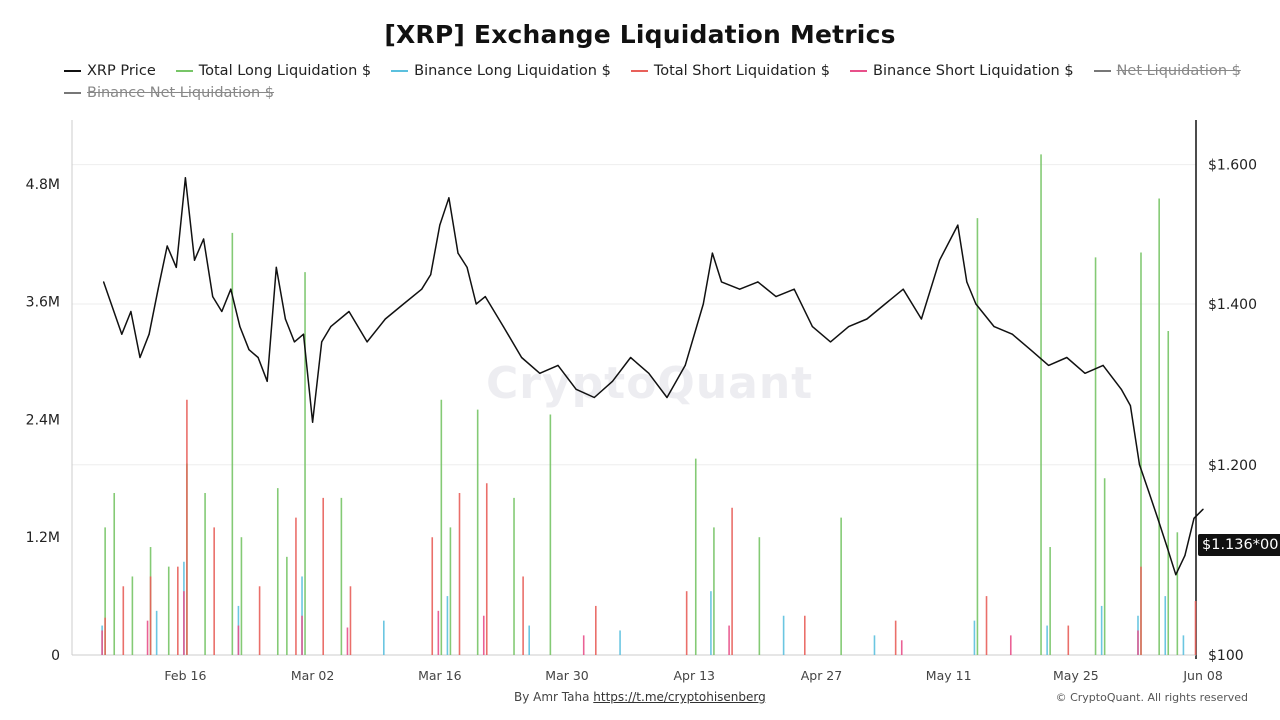 This screenshot has width=1280, height=720. What do you see at coordinates (620, 623) in the screenshot?
I see `series-binance-short-liquidation` at bounding box center [620, 623].